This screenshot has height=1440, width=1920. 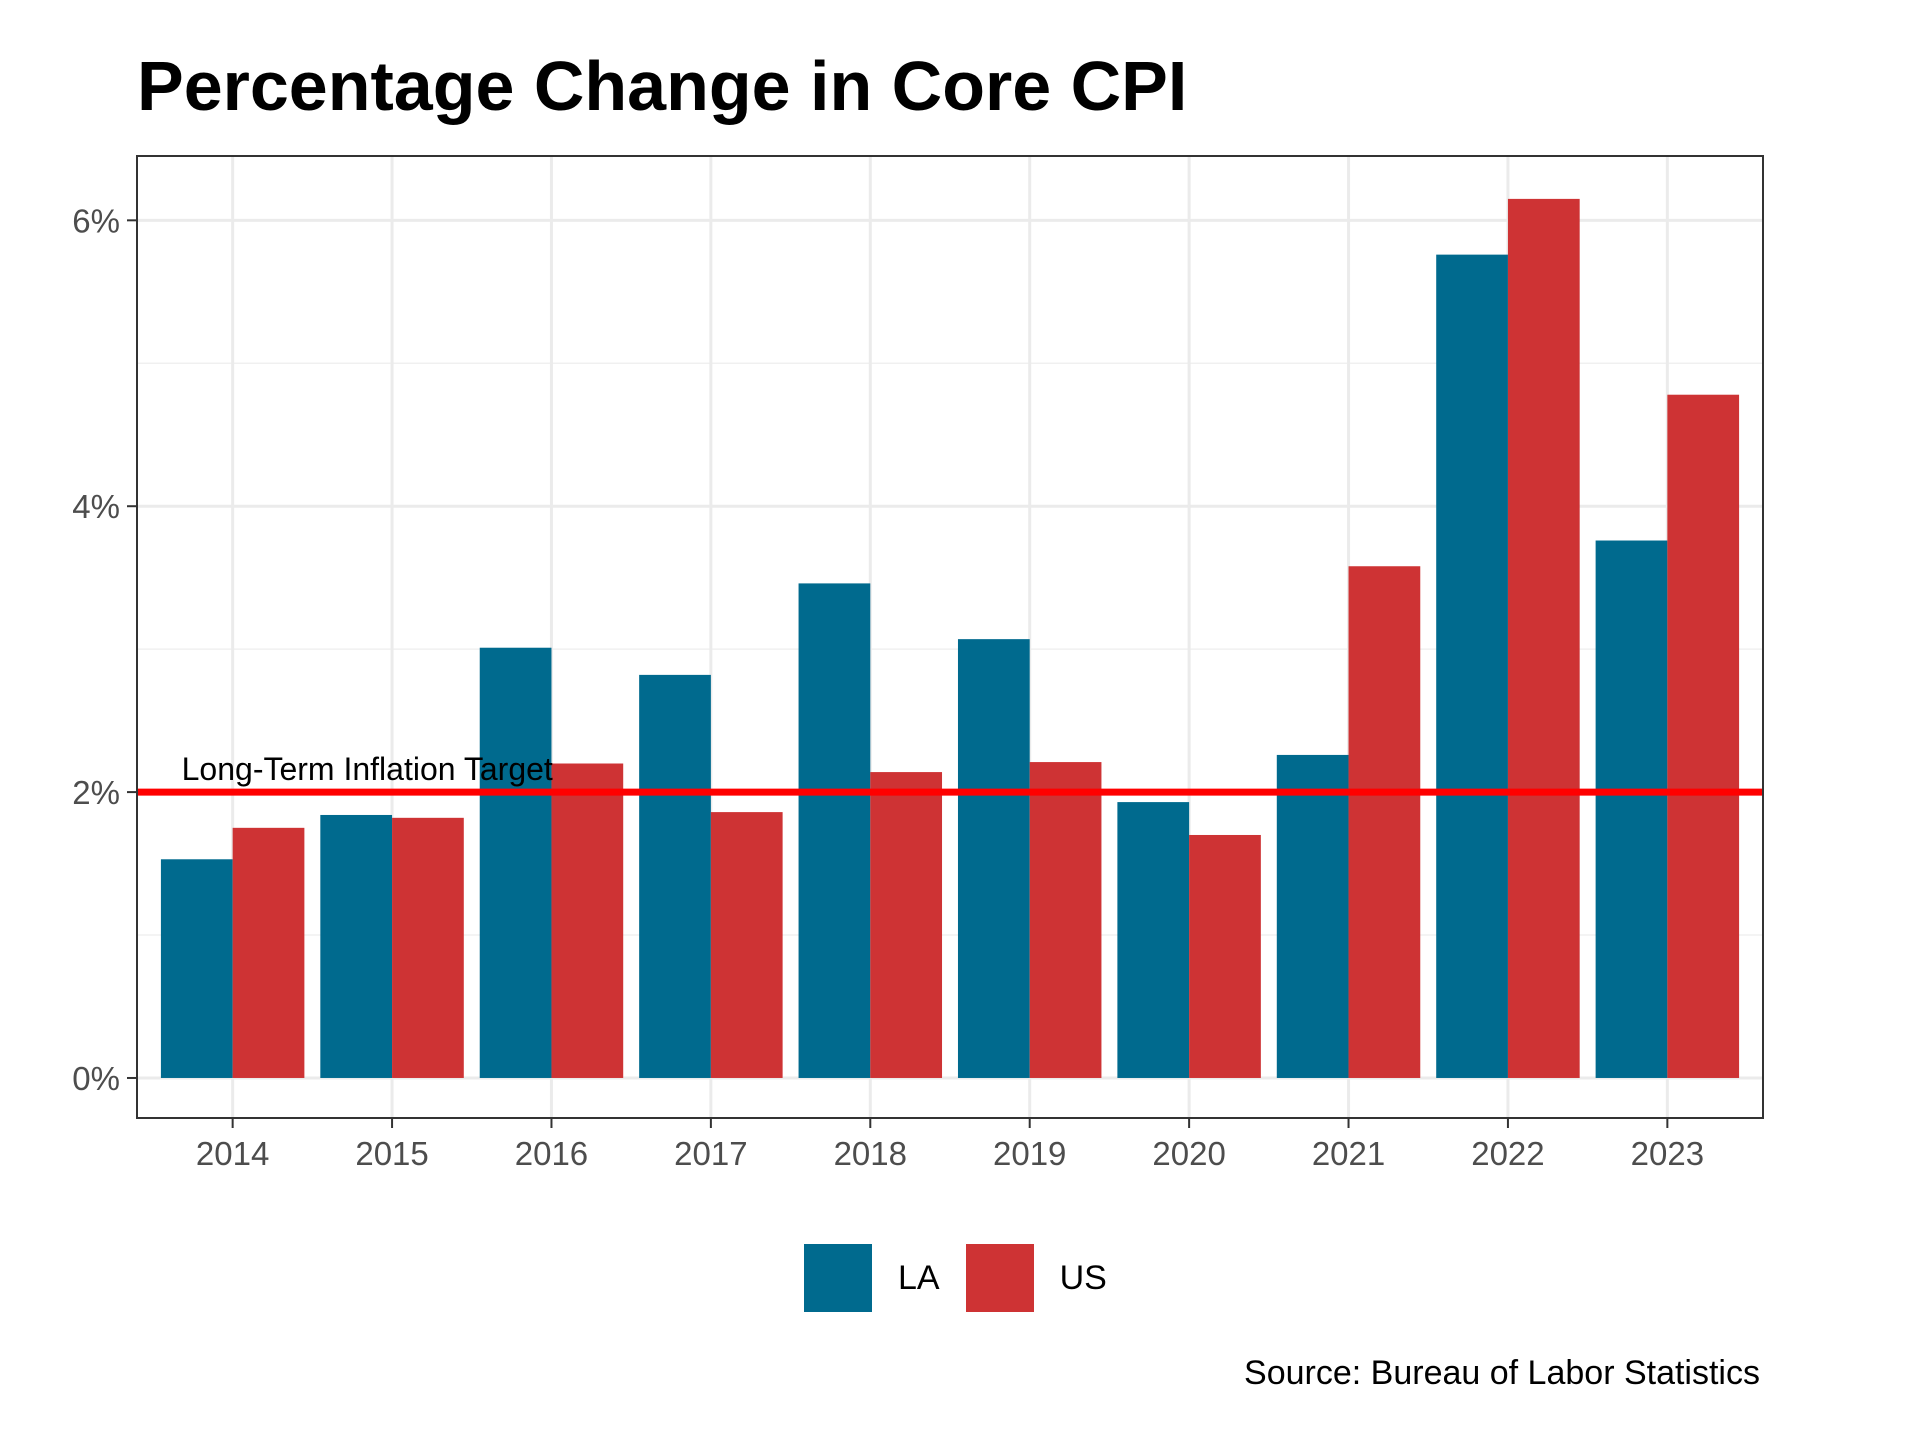 I want to click on bar-us-2018, so click(x=906, y=925).